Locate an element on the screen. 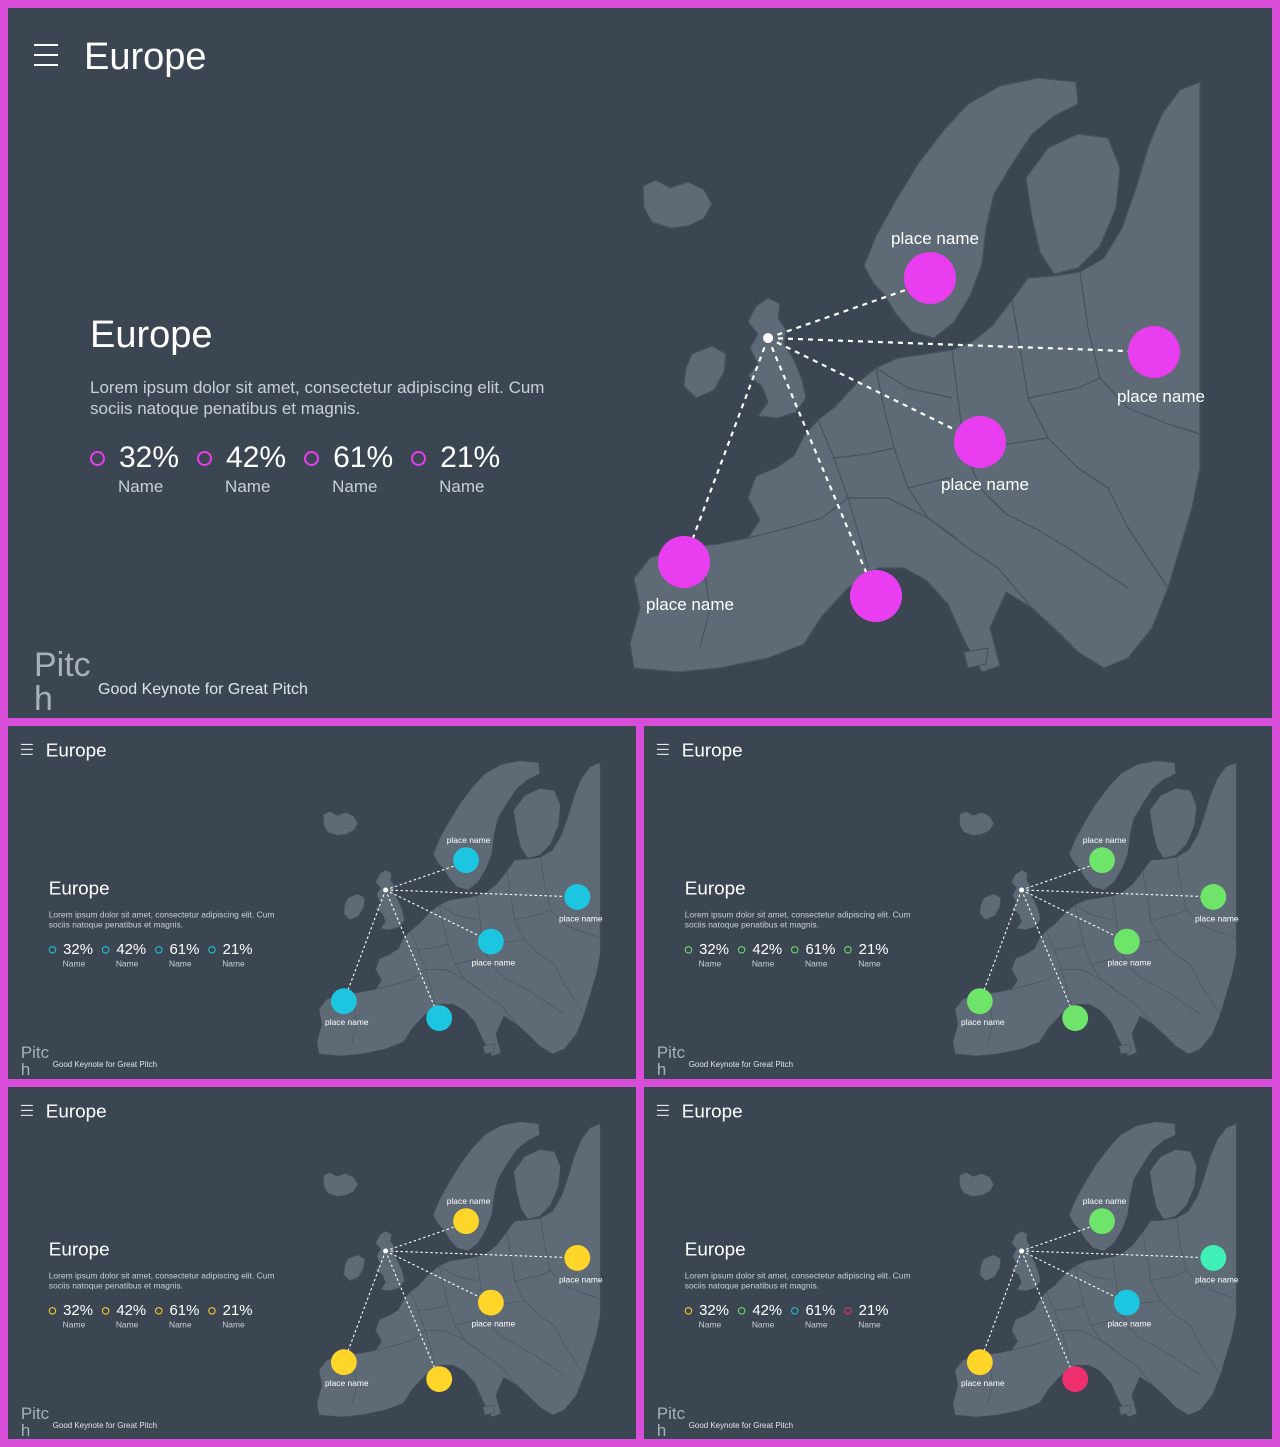 Image resolution: width=1280 pixels, height=1447 pixels. slide-content: Europe is located at coordinates (958, 902).